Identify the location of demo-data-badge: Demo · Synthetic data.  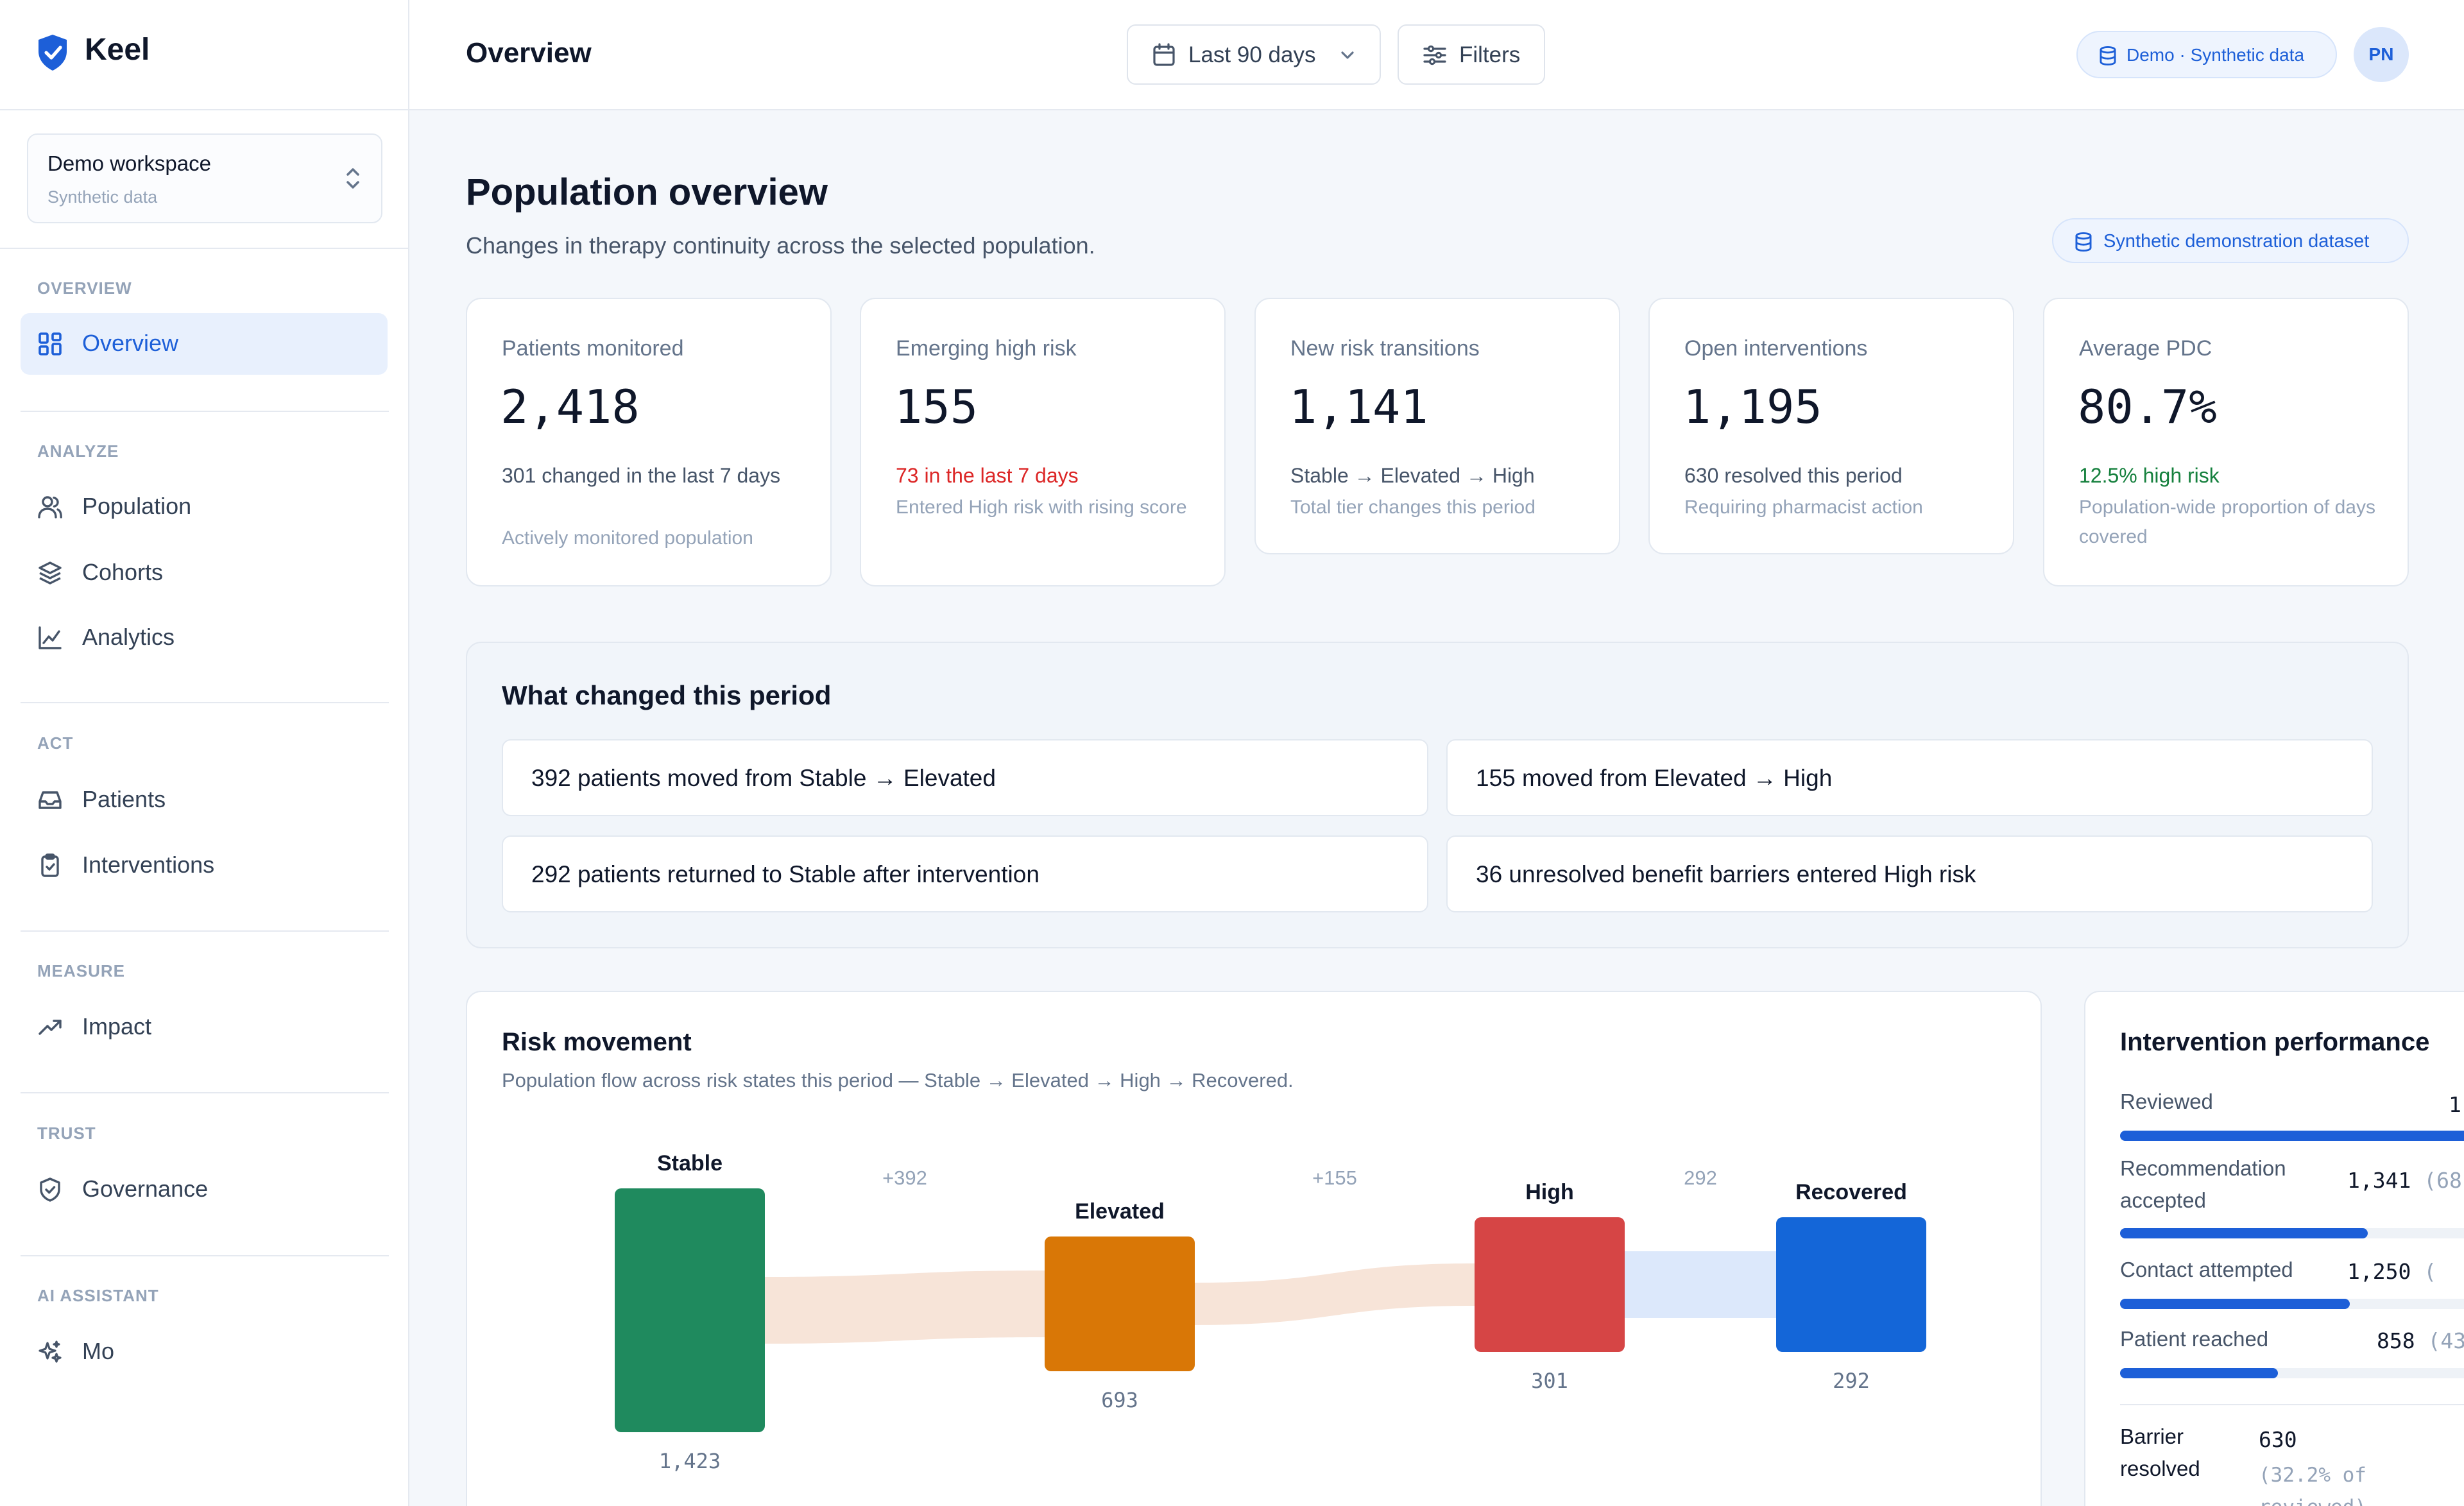
(2207, 54).